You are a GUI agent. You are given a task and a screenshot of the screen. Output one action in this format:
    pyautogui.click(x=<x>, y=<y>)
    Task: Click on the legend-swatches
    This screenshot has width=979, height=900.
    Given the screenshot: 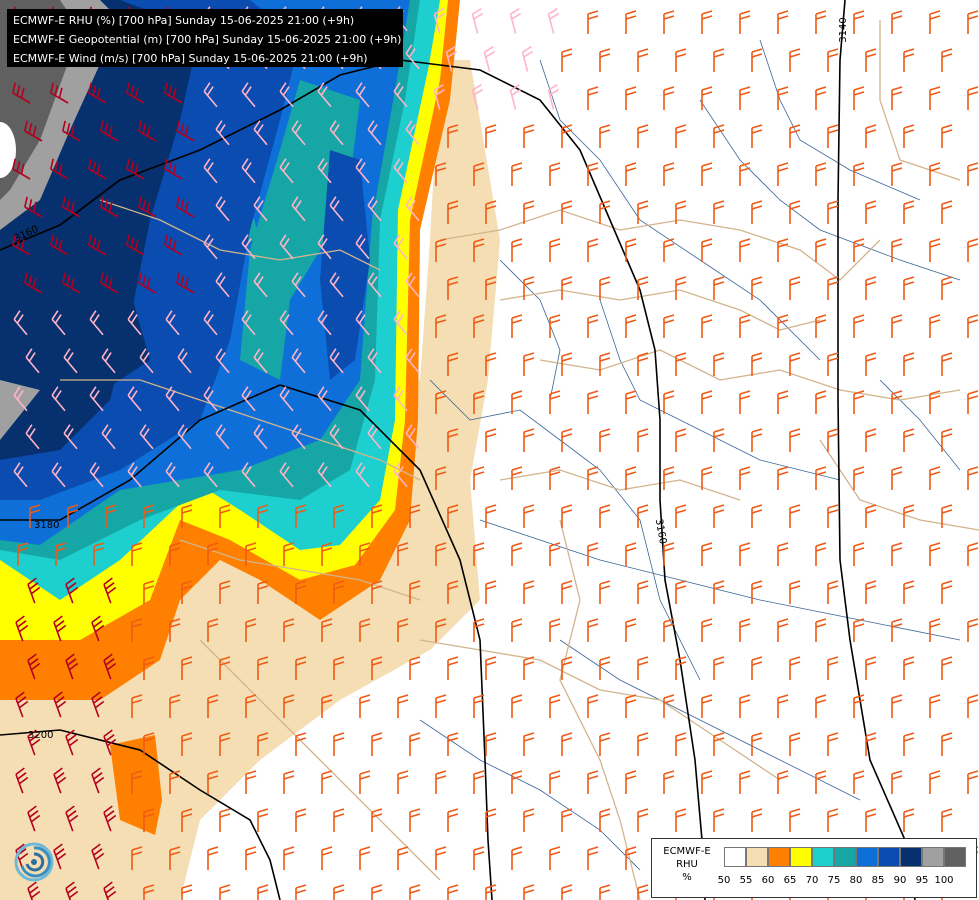 What is the action you would take?
    pyautogui.click(x=845, y=857)
    